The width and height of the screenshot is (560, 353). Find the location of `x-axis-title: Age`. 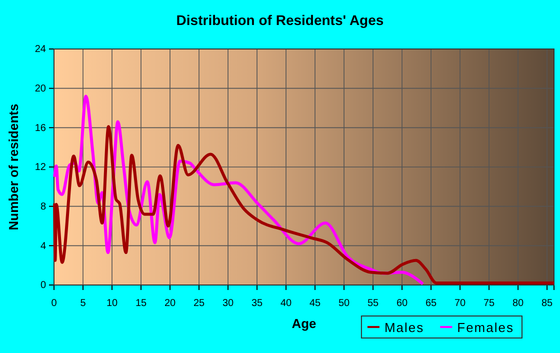

x-axis-title: Age is located at coordinates (304, 323).